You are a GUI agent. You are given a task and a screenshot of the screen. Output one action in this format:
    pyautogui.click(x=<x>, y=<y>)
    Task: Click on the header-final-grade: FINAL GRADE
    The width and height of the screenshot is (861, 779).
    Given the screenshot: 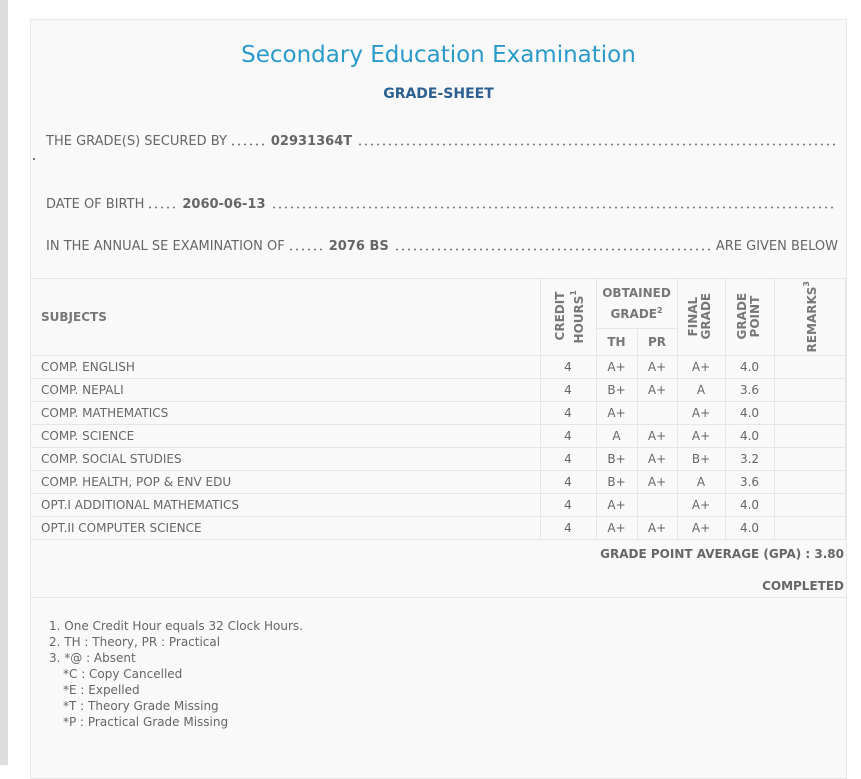 What is the action you would take?
    pyautogui.click(x=701, y=317)
    